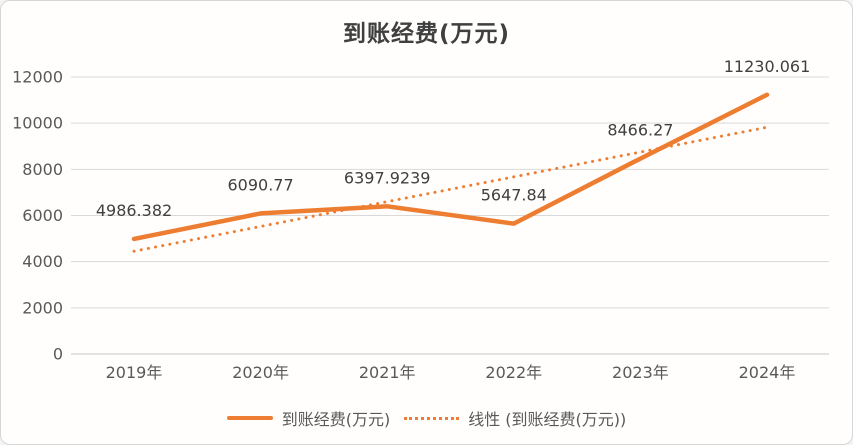 This screenshot has width=853, height=445. What do you see at coordinates (37, 123) in the screenshot?
I see `y-tick-label: 10000` at bounding box center [37, 123].